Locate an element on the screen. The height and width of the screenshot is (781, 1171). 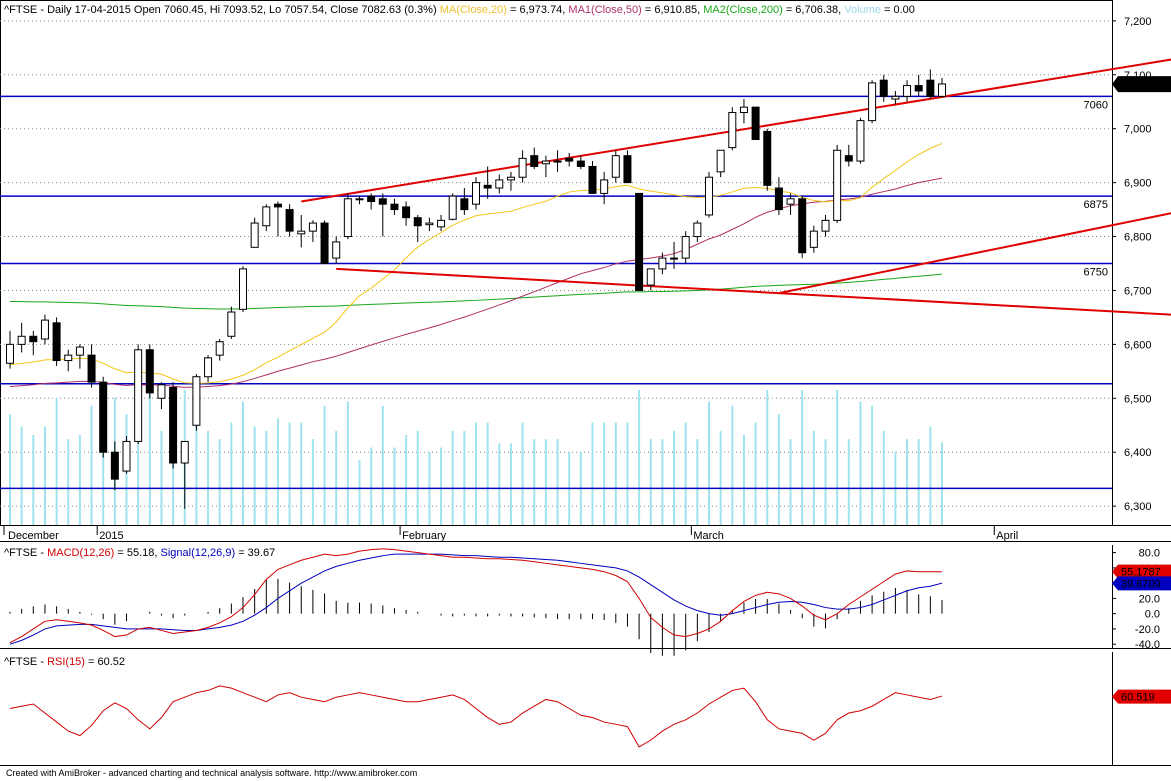
ma20-value: = 6,973.74, is located at coordinates (537, 10).